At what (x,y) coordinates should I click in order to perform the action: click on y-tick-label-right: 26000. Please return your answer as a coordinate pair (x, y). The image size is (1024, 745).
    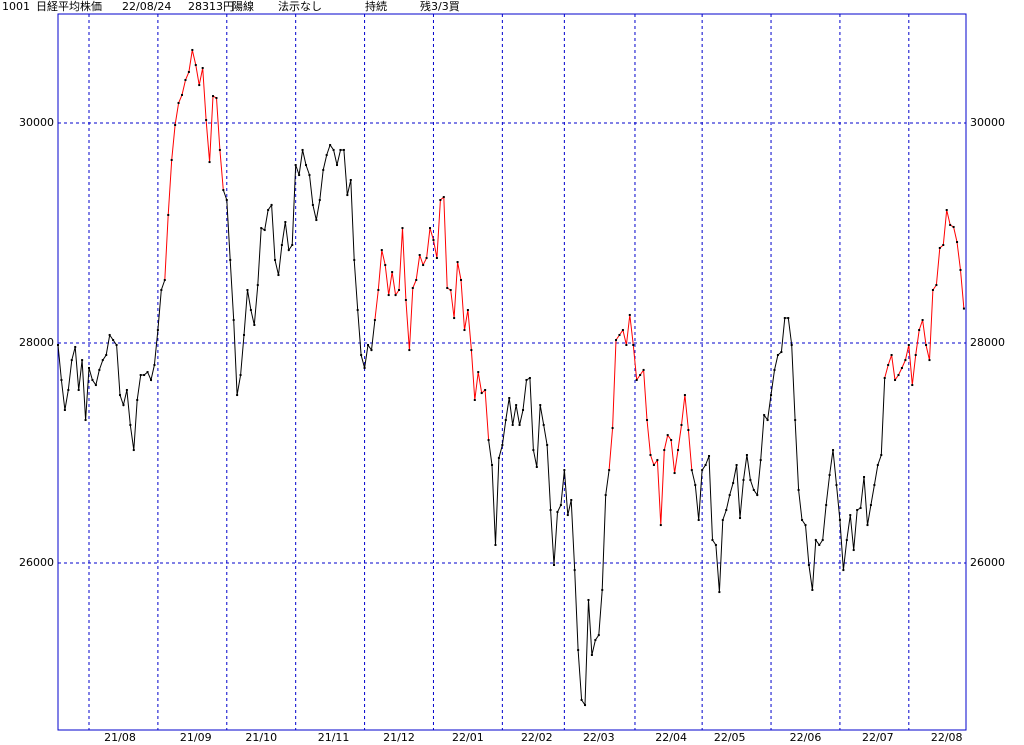
    Looking at the image, I should click on (987, 562).